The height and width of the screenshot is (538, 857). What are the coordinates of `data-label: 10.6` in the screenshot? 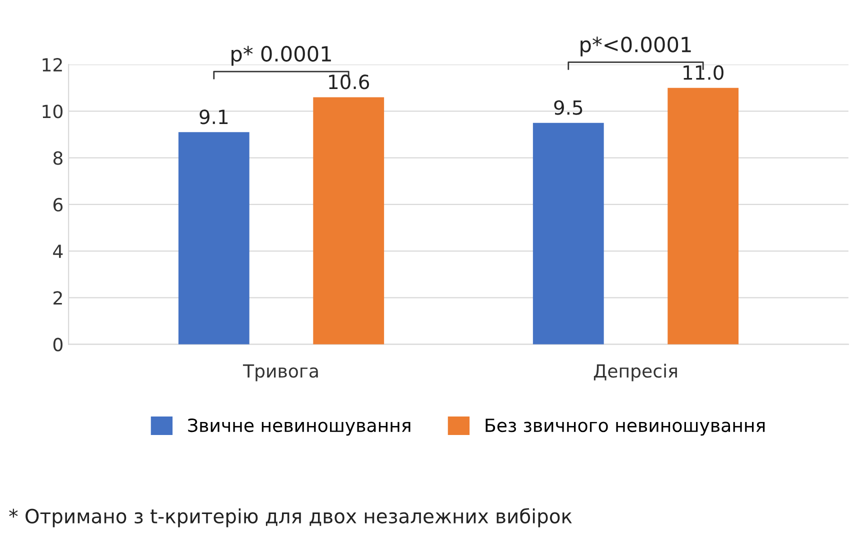 It's located at (349, 82).